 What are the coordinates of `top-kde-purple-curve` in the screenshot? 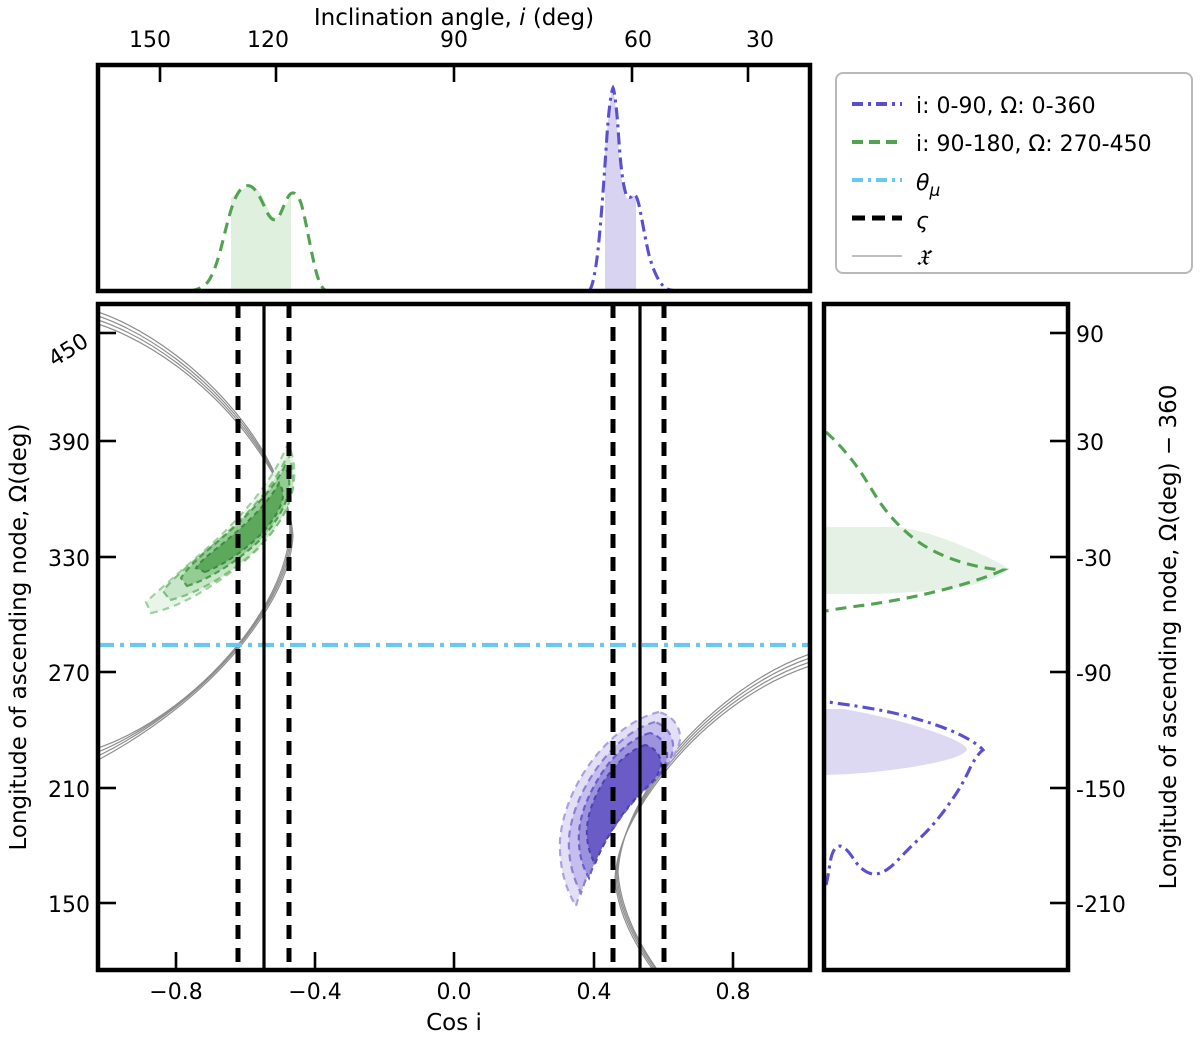 It's located at (646, 187).